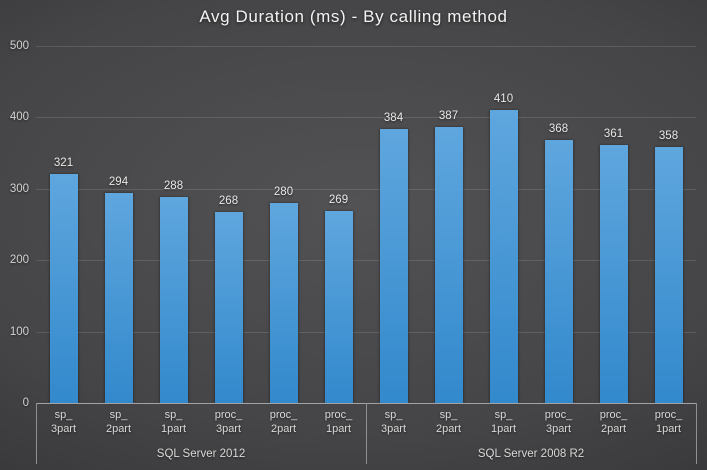 The image size is (707, 470). Describe the element at coordinates (448, 115) in the screenshot. I see `bar-value-label: 387` at that location.